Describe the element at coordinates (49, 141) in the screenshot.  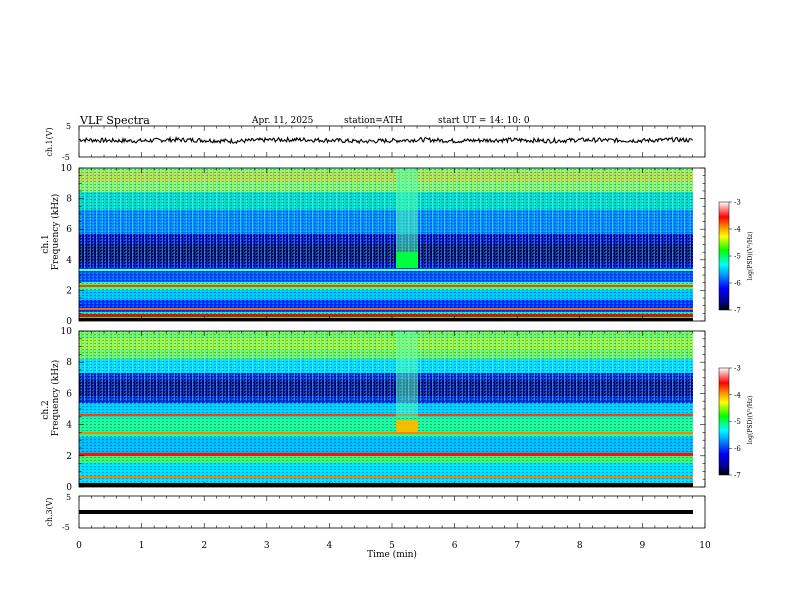
I see `ch1-voltage-ylabel: ch.1(V)` at that location.